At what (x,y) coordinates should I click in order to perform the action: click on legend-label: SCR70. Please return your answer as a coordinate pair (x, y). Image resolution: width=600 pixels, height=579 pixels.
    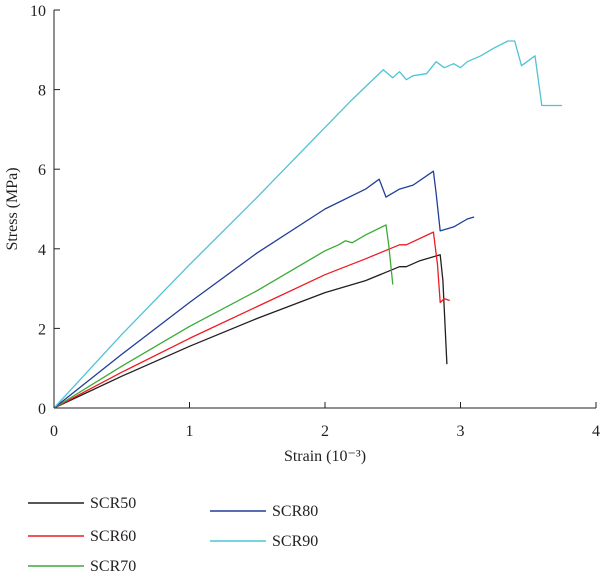
    Looking at the image, I should click on (113, 566).